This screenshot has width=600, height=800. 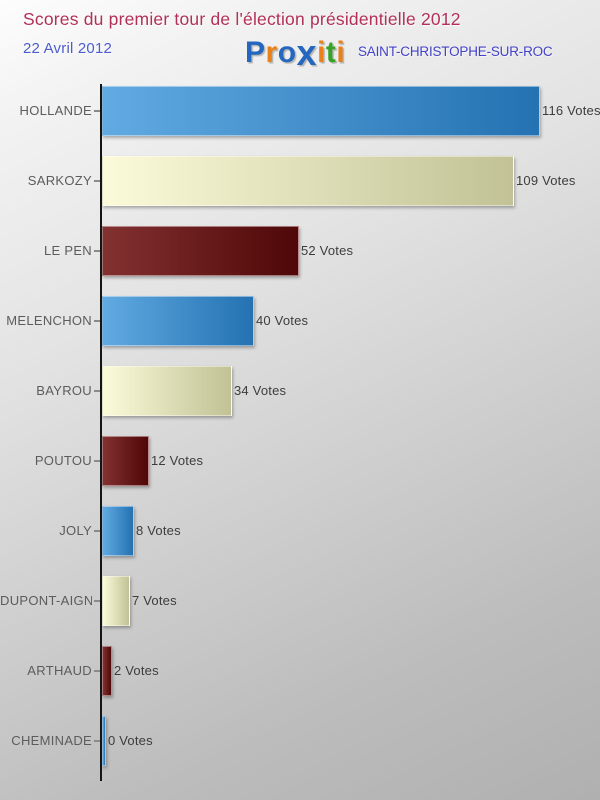 What do you see at coordinates (282, 320) in the screenshot?
I see `value-label: 40 Votes` at bounding box center [282, 320].